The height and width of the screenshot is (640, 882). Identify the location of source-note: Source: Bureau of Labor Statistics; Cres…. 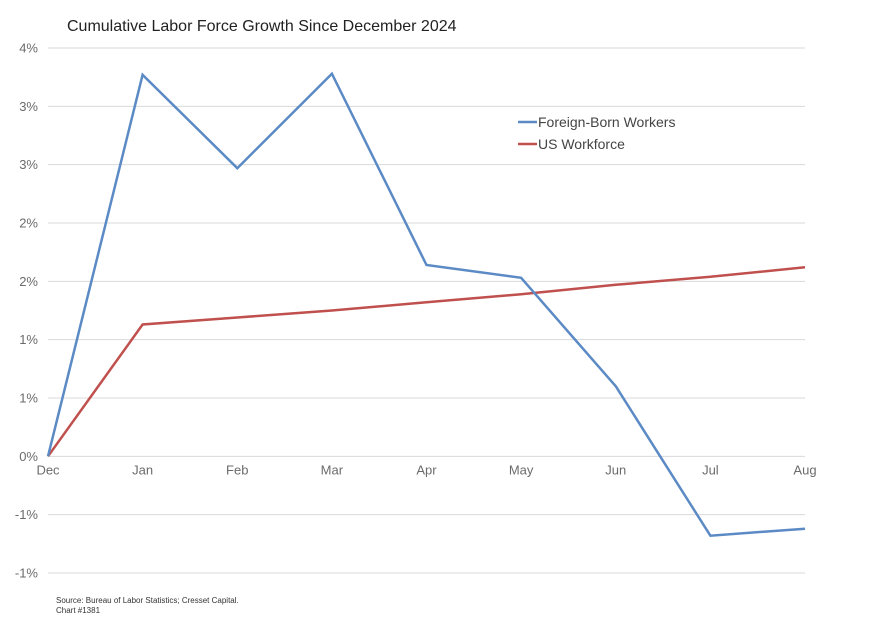
(147, 600).